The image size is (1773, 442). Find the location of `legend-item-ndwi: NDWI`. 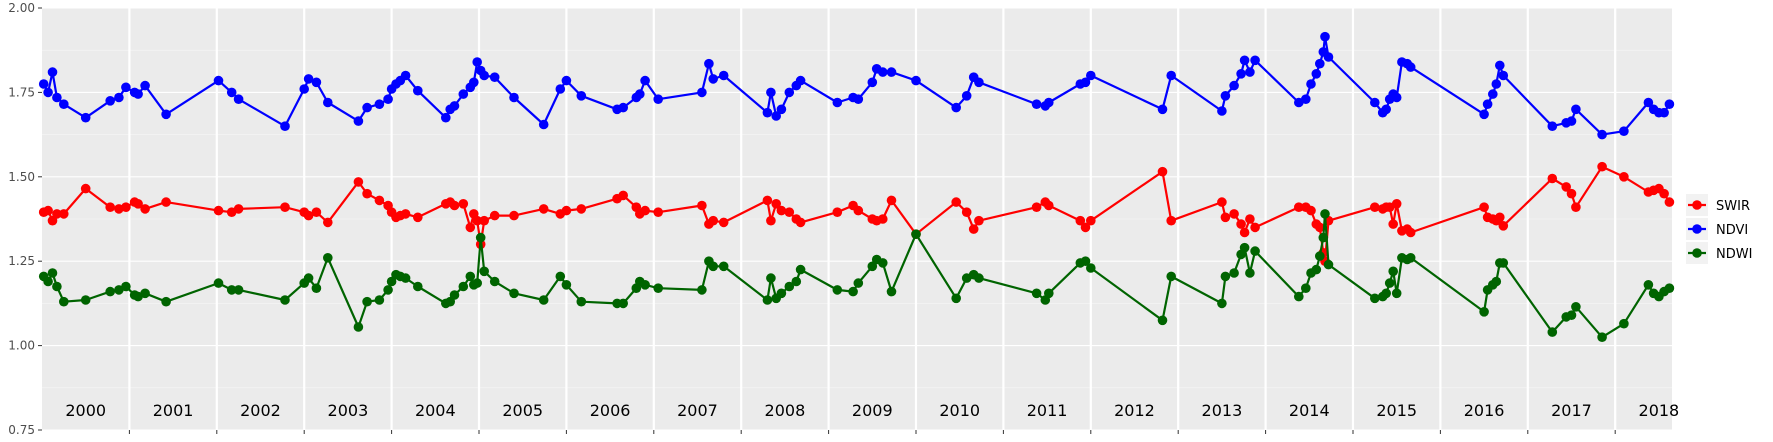

legend-item-ndwi: NDWI is located at coordinates (1719, 253).